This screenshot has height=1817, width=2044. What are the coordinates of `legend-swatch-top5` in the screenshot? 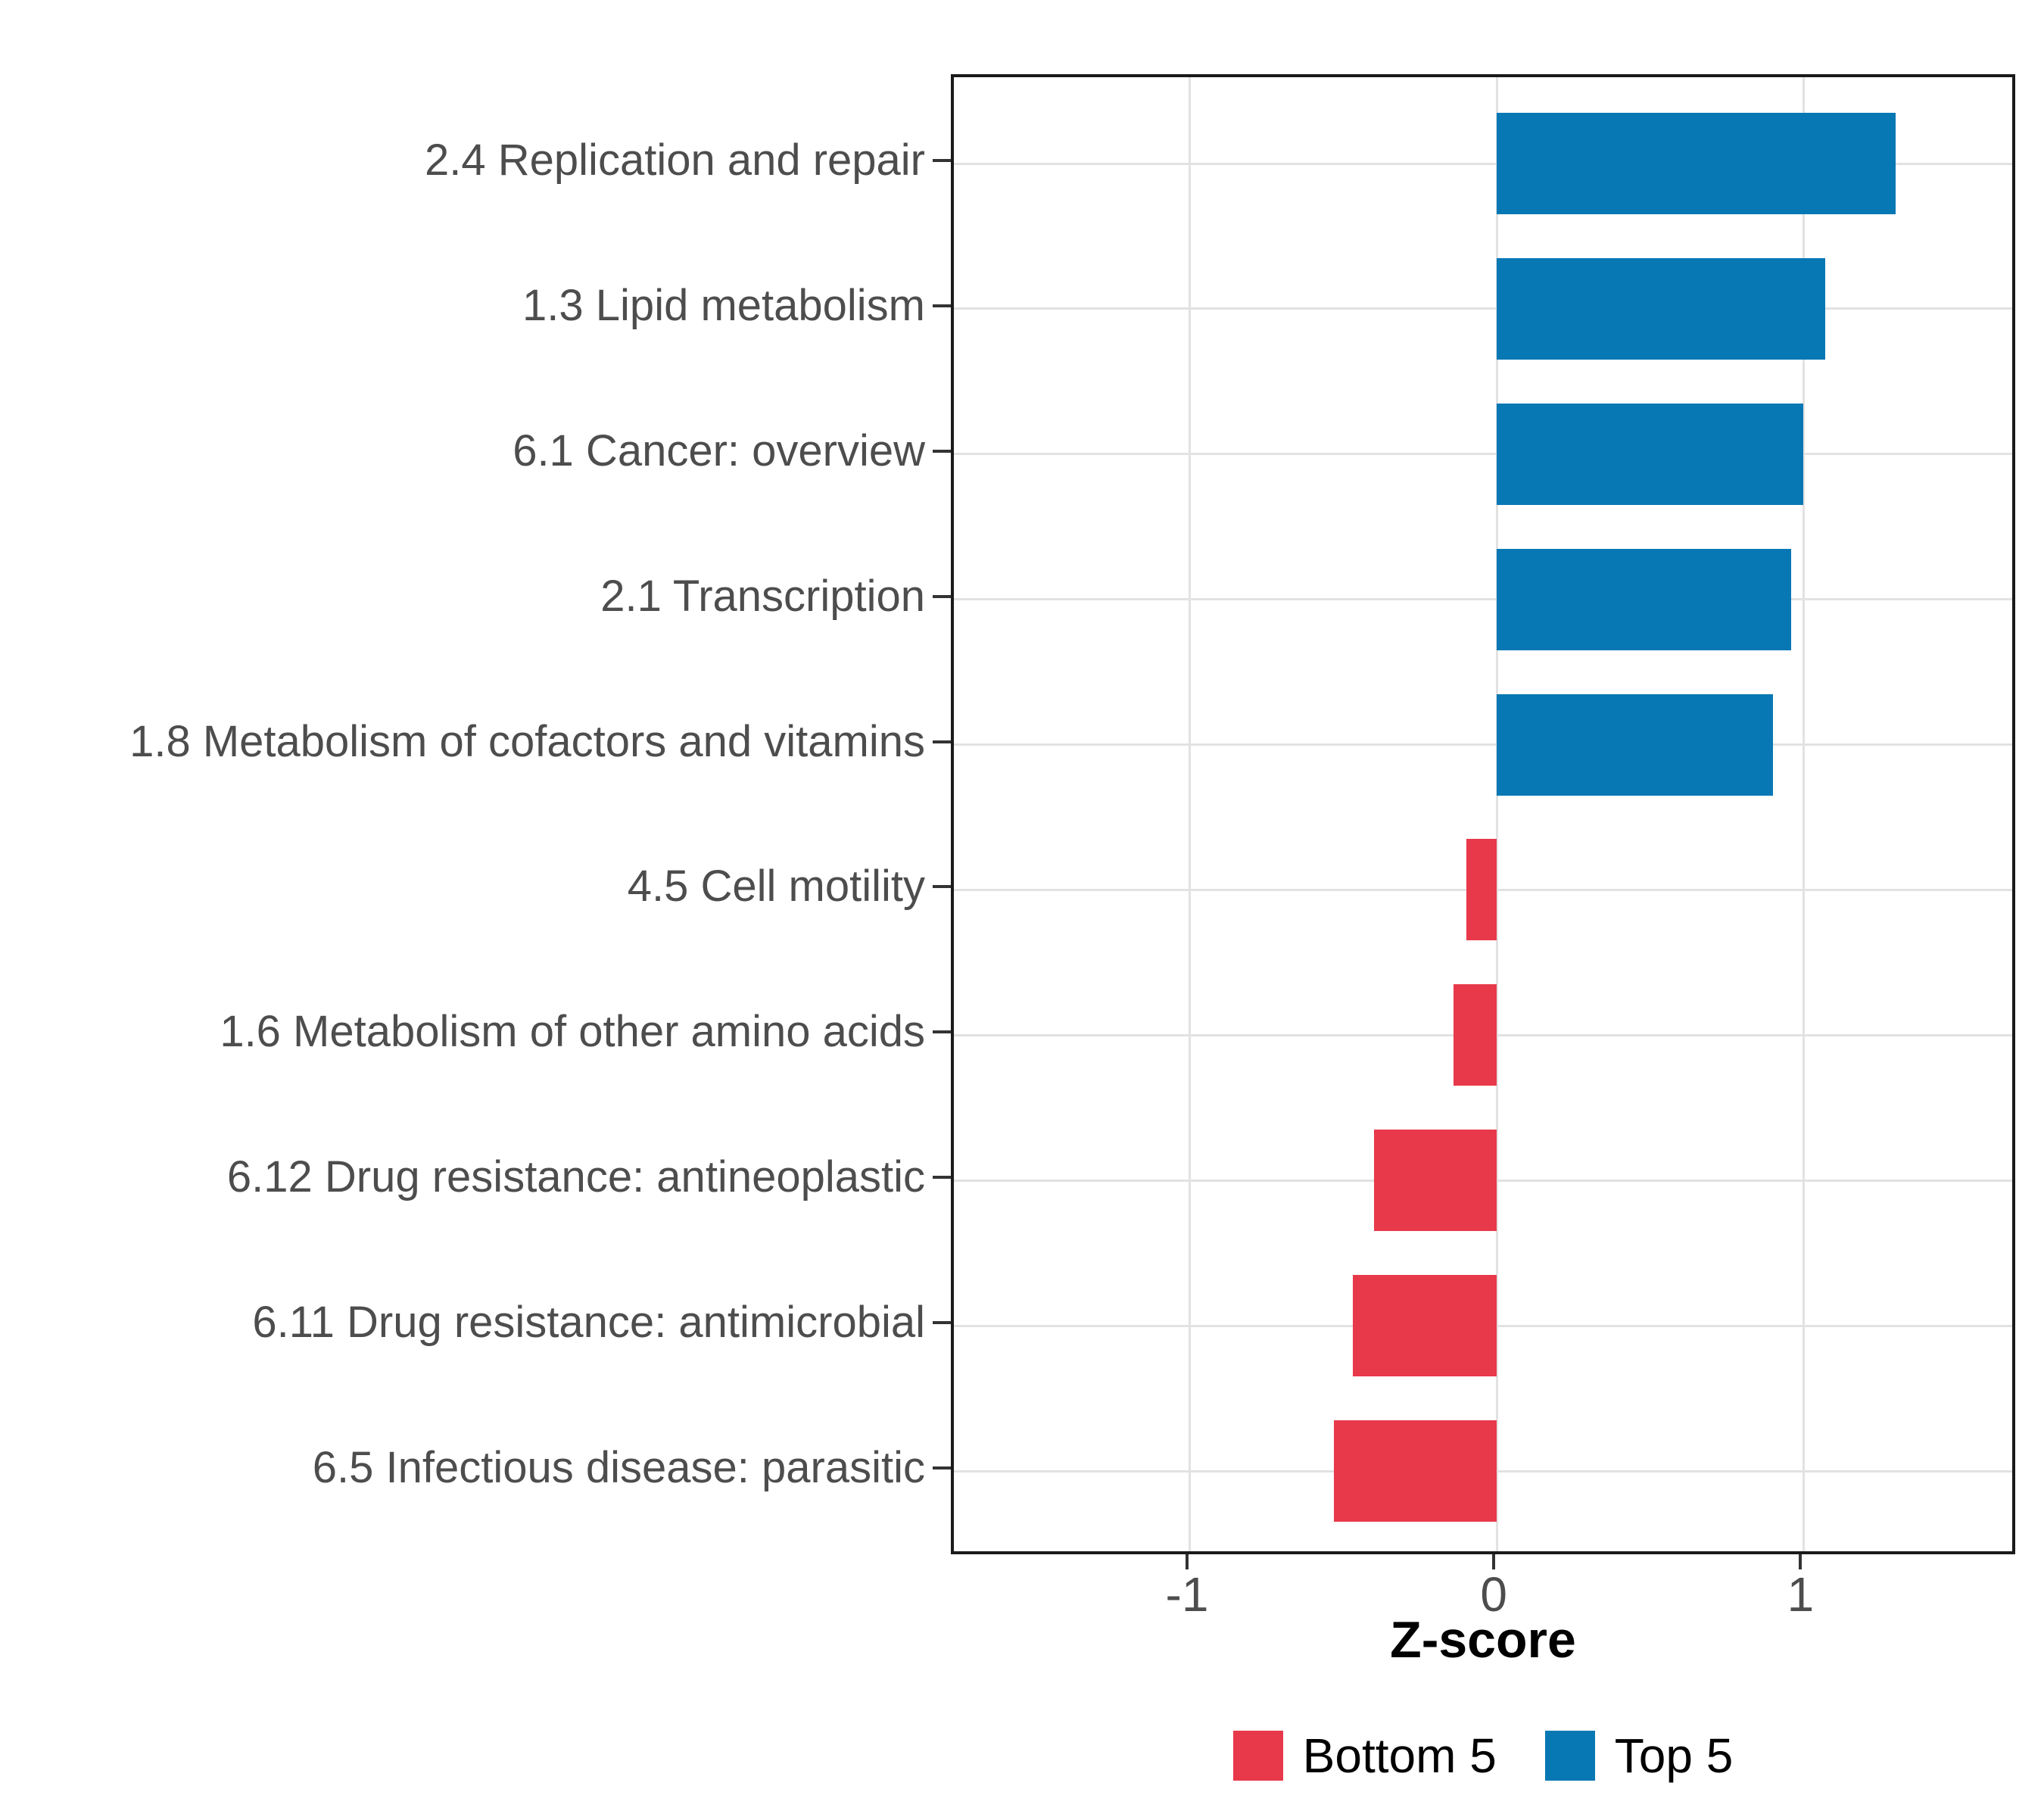 It's located at (1569, 1756).